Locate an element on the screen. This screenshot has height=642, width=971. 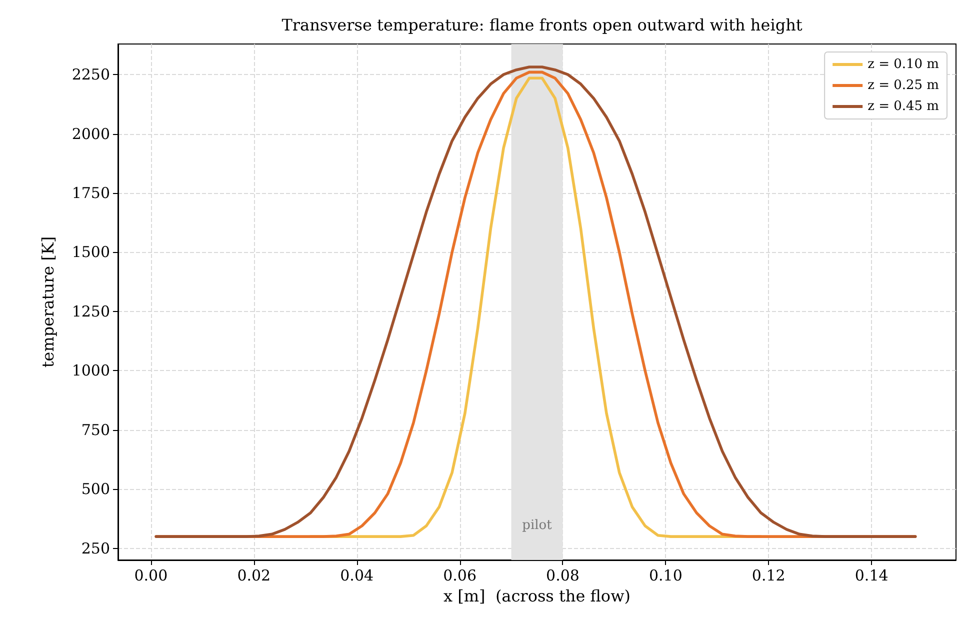
y-tick-label: 1000 is located at coordinates (91, 371).